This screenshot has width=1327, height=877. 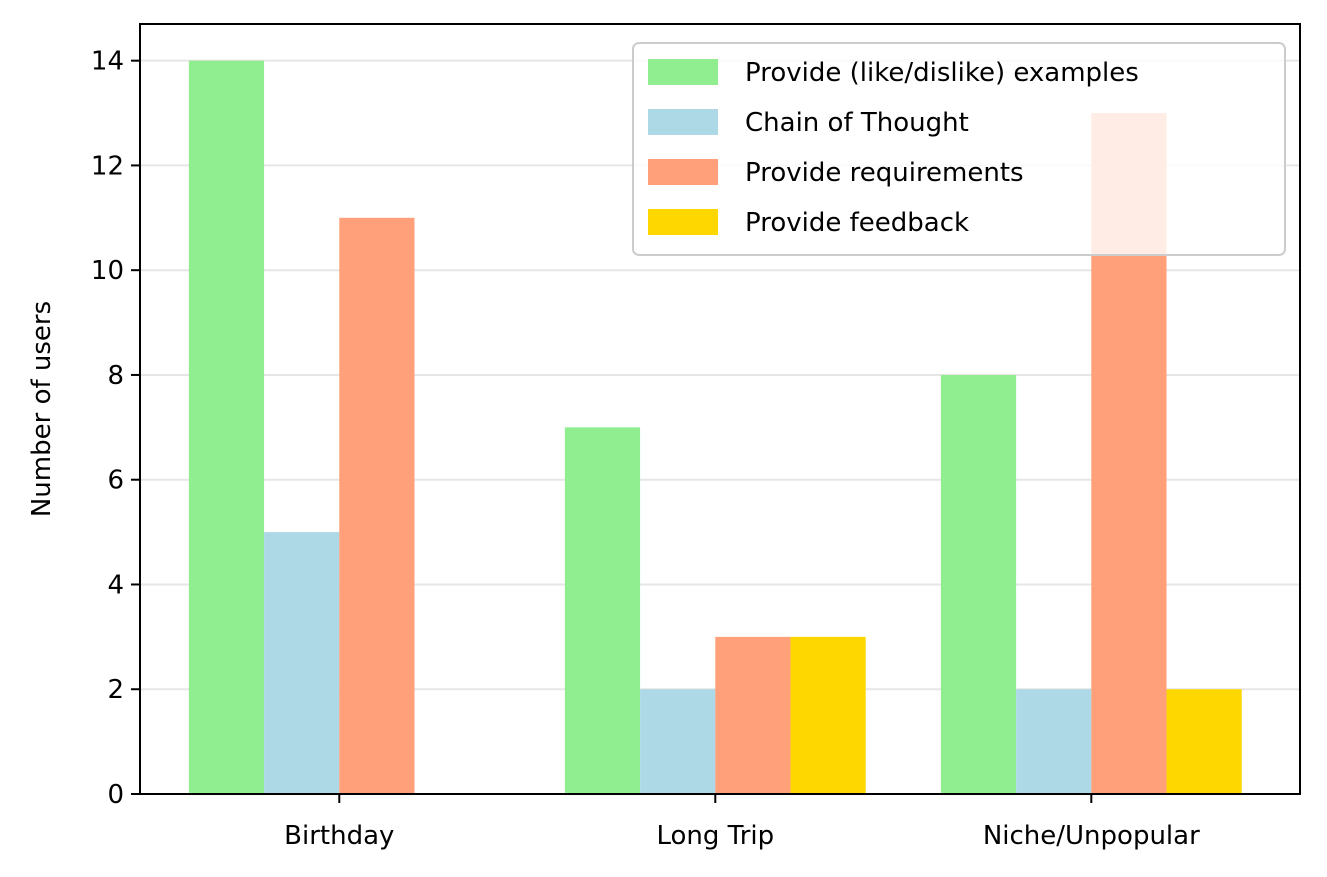 What do you see at coordinates (115, 795) in the screenshot?
I see `y-tick-label: 0` at bounding box center [115, 795].